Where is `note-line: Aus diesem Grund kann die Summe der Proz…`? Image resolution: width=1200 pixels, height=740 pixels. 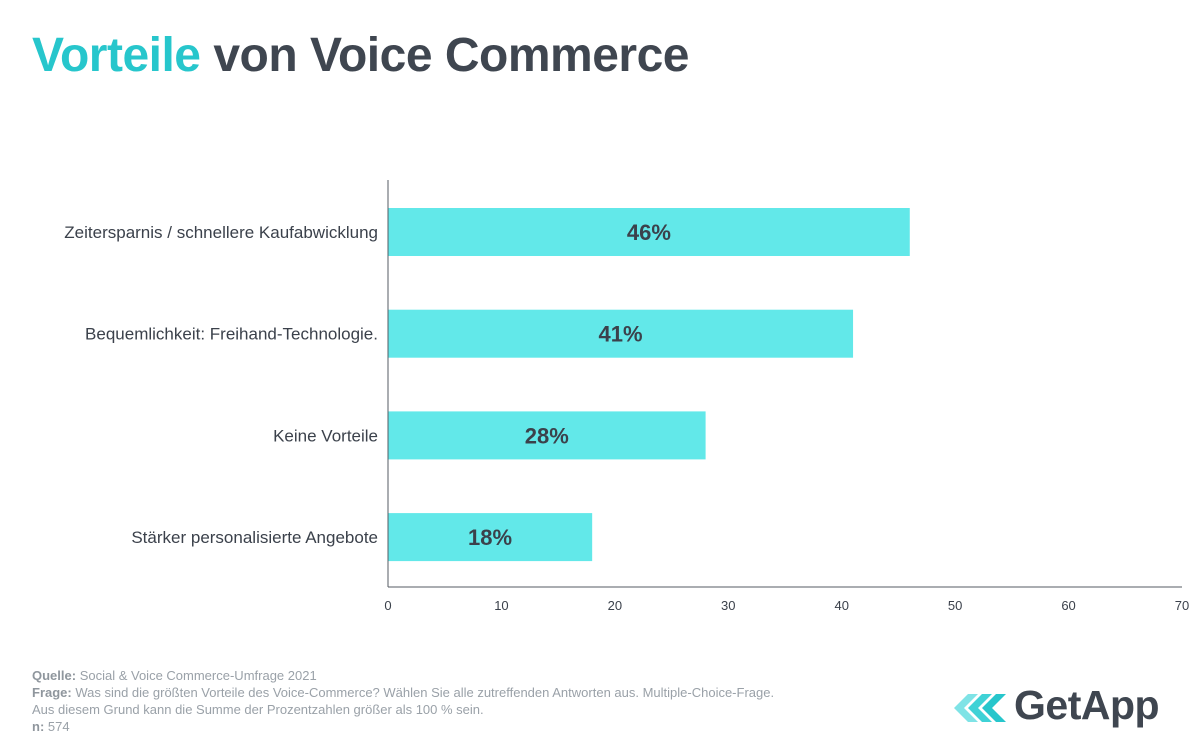
note-line: Aus diesem Grund kann die Summe der Proz… is located at coordinates (258, 709).